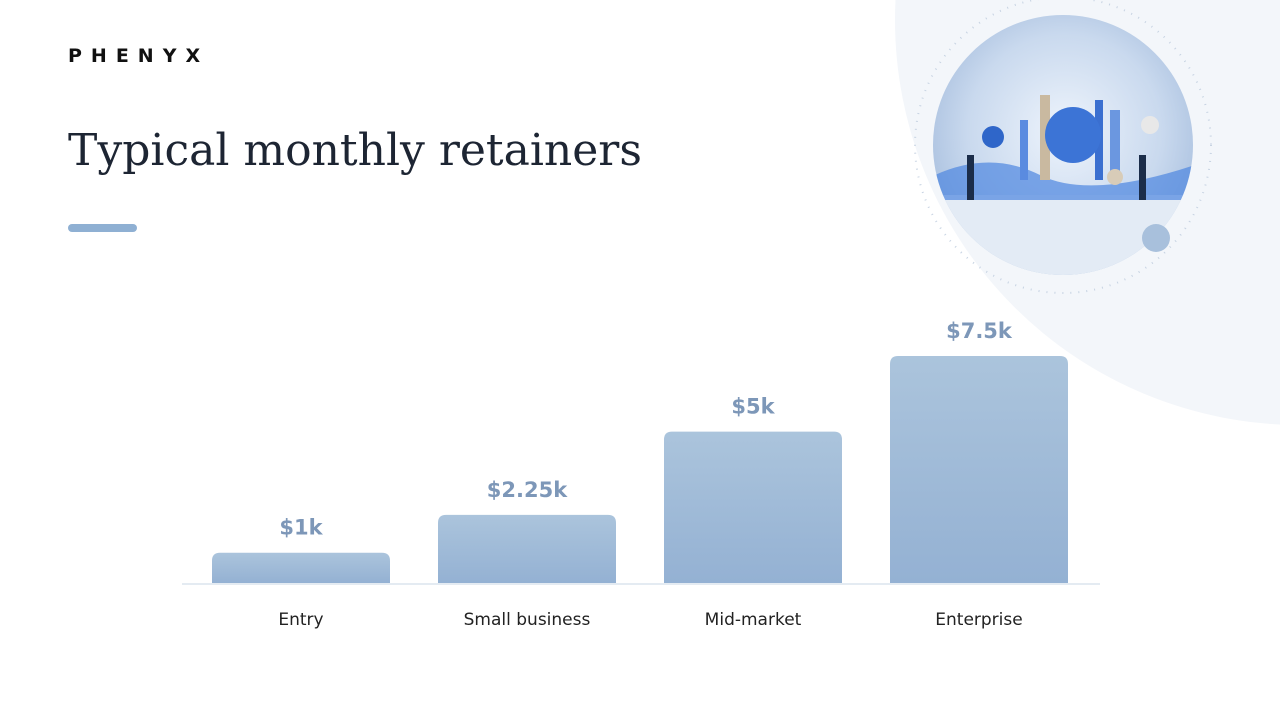 The width and height of the screenshot is (1280, 720). I want to click on value-label: $2.25k, so click(527, 490).